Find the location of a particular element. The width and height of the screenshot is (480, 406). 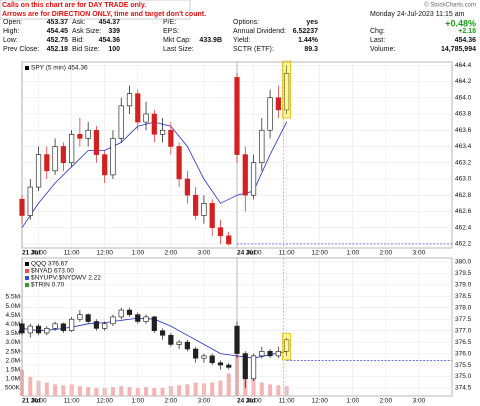

field-value: 100 is located at coordinates (114, 49).